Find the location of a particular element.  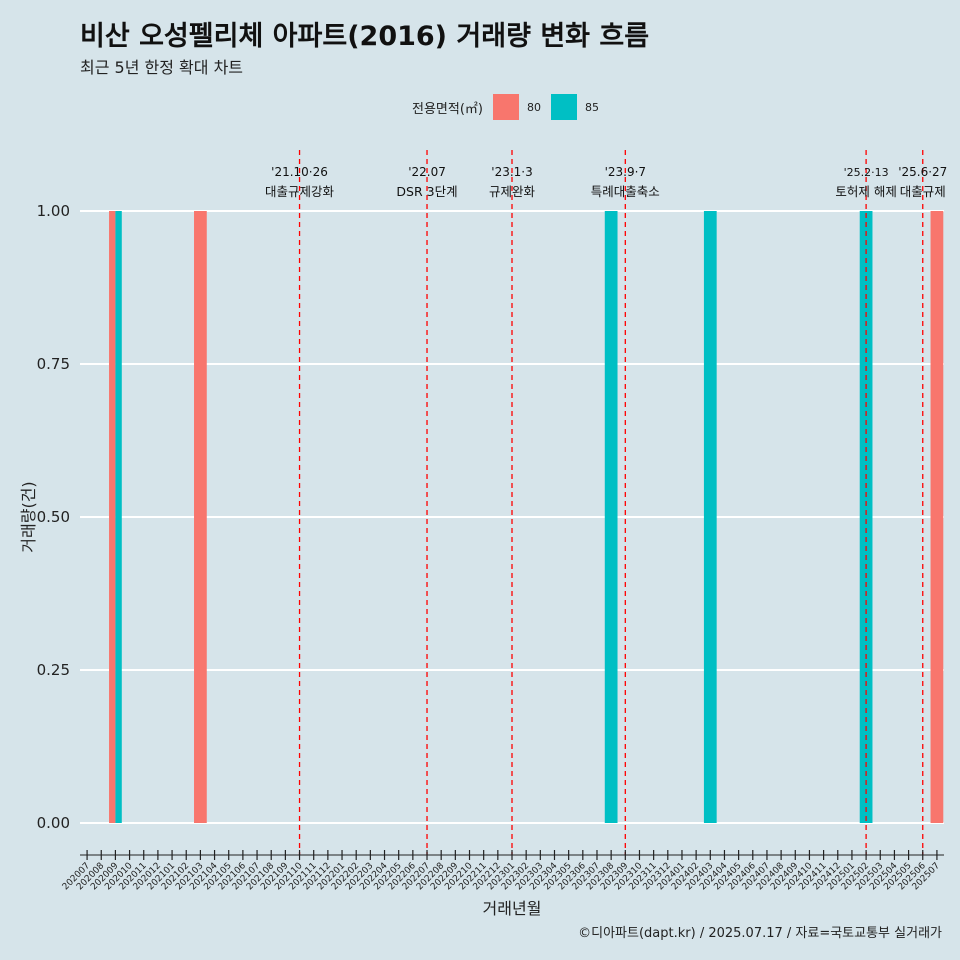

event-label: DSR 3단계 is located at coordinates (426, 191).